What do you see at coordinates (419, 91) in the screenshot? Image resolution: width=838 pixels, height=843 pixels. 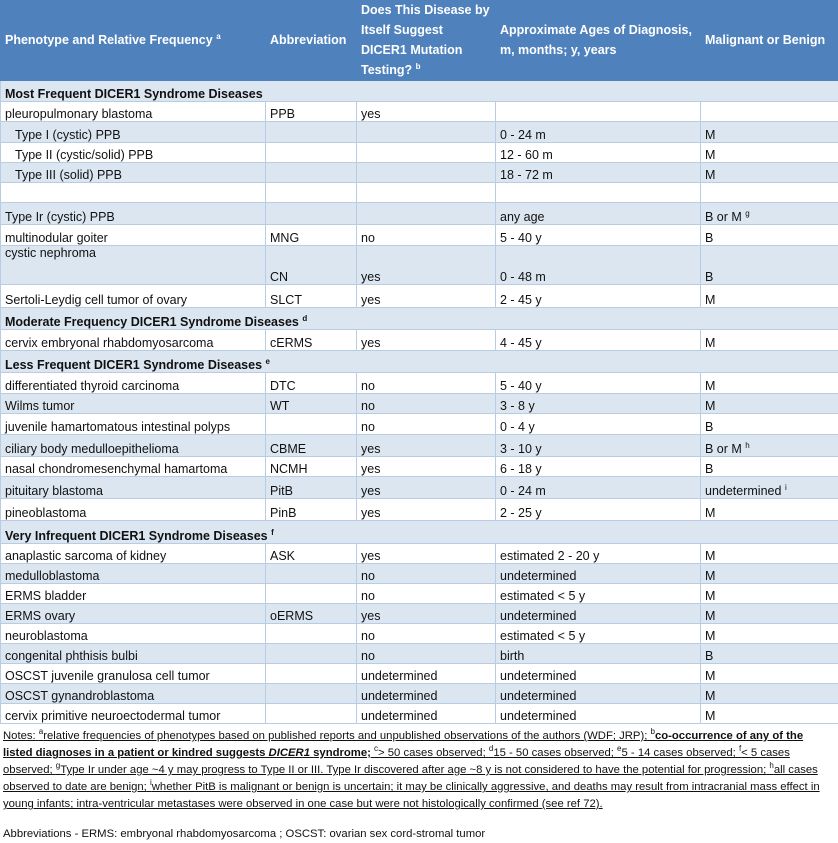 I see `section-cell: Most Frequent DICER1 Syndrome Diseases` at bounding box center [419, 91].